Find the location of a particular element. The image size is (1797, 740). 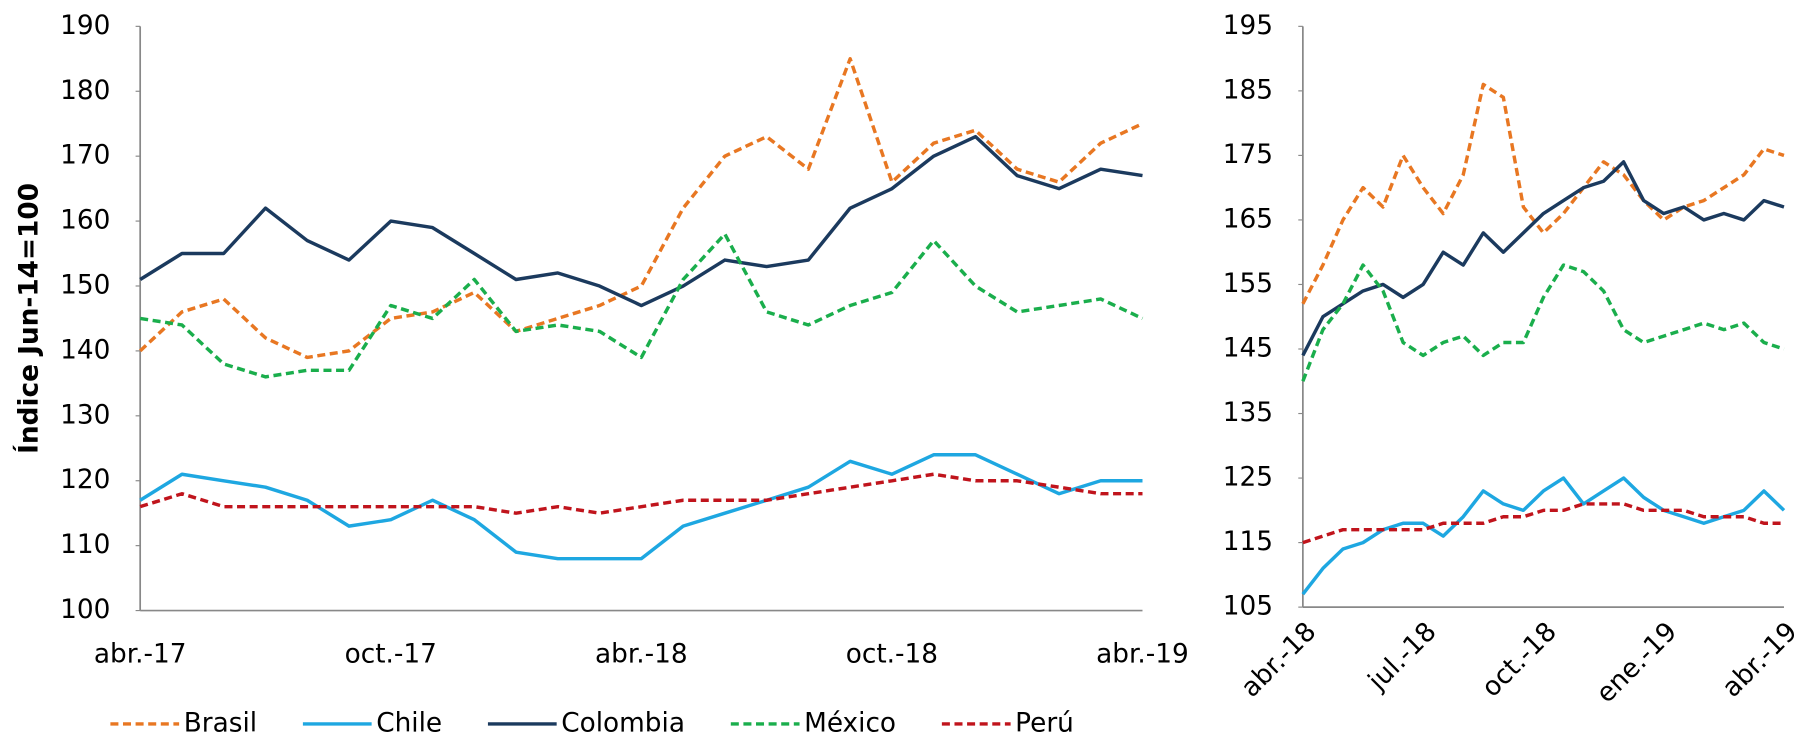

legend-label: México is located at coordinates (850, 723).